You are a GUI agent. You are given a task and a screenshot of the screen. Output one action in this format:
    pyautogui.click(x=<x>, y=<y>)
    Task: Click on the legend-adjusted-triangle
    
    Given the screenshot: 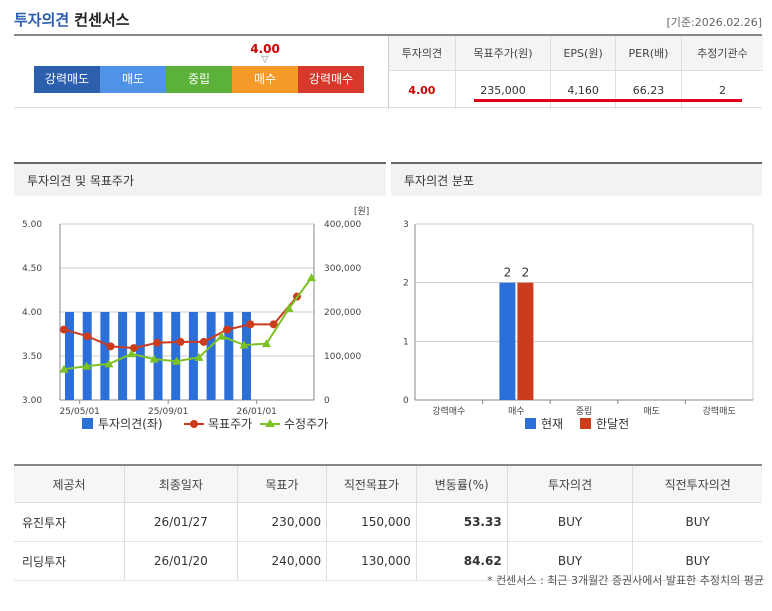 What is the action you would take?
    pyautogui.click(x=270, y=423)
    